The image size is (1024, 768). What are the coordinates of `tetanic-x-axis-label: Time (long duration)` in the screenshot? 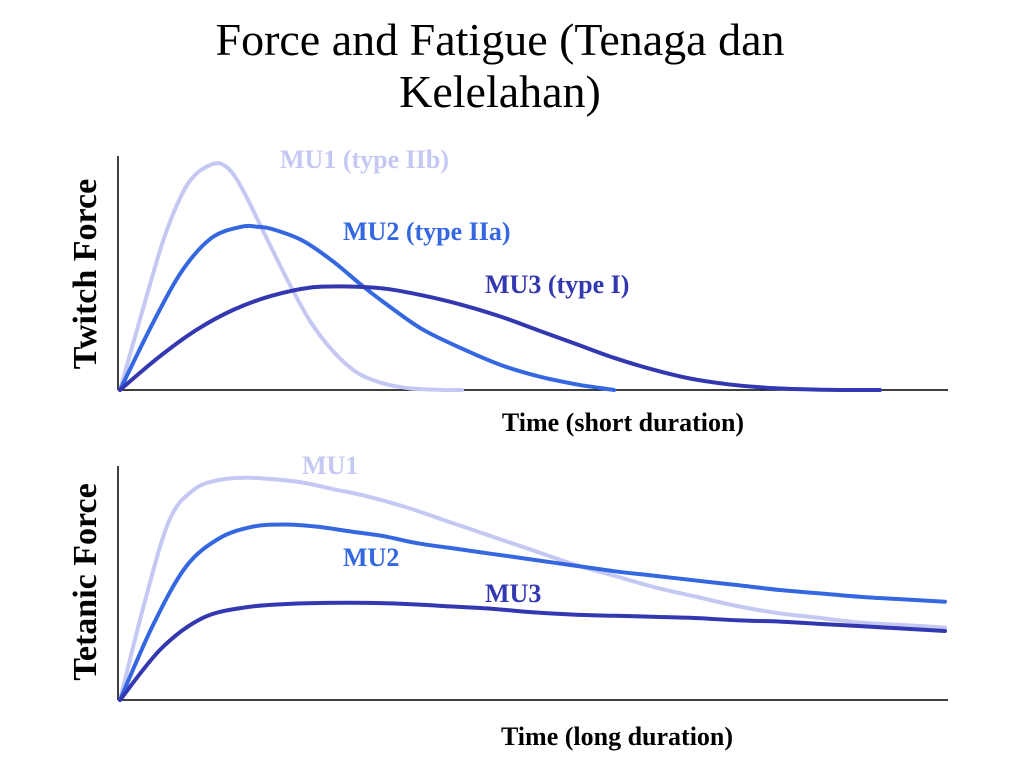 It's located at (617, 736).